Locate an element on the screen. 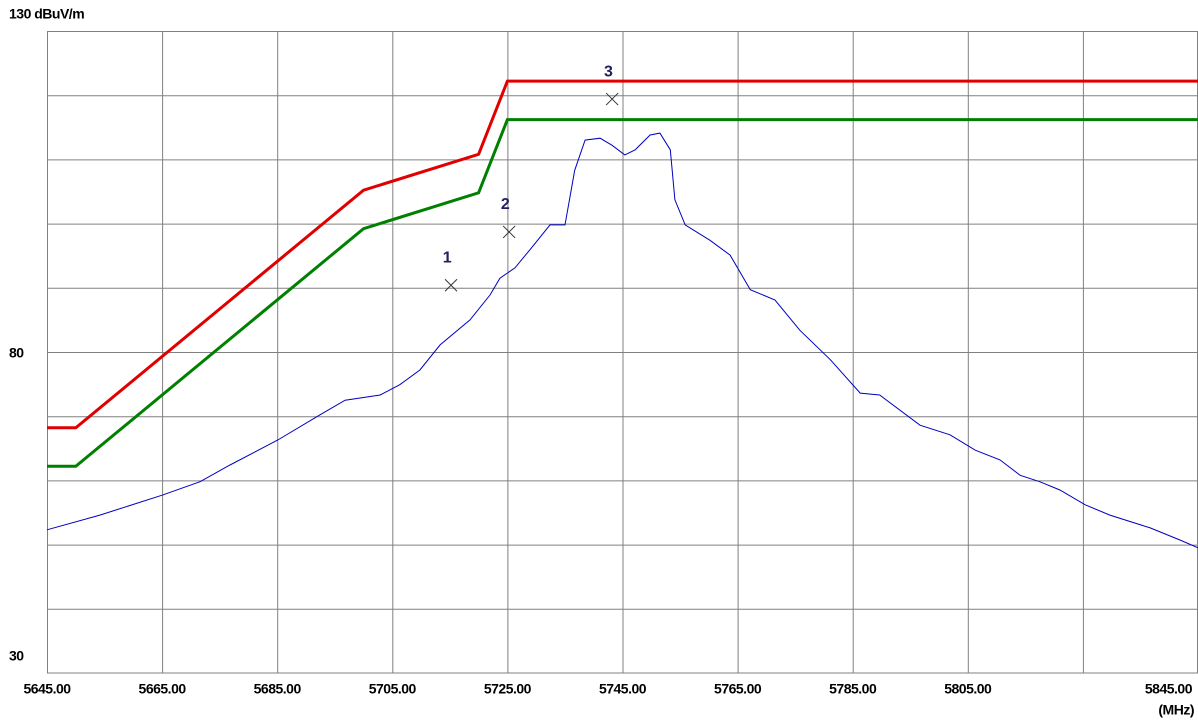  y-tick-label: 130 dBuV/m is located at coordinates (46, 14).